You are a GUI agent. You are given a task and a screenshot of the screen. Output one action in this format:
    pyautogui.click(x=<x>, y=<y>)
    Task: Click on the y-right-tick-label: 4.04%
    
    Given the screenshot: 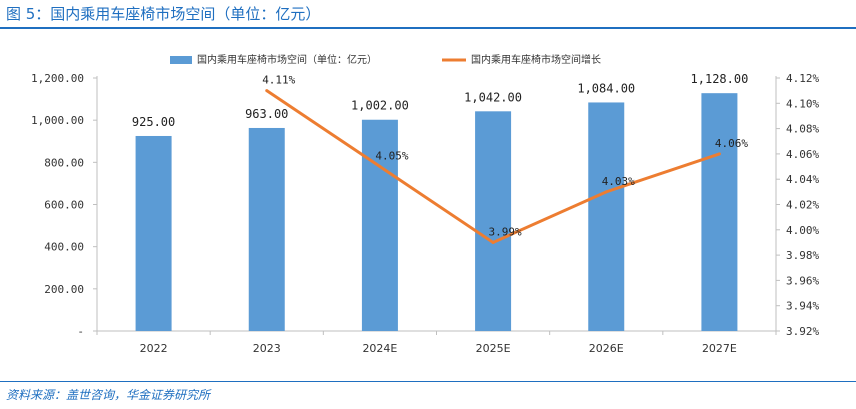 What is the action you would take?
    pyautogui.click(x=802, y=179)
    